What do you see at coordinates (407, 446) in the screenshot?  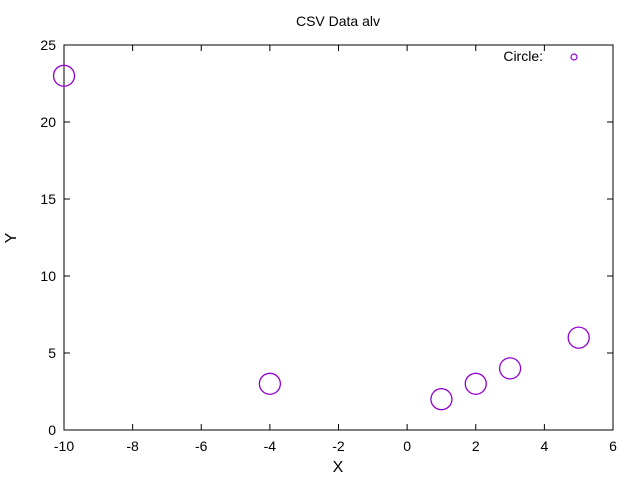 I see `x-tick-label: 0` at bounding box center [407, 446].